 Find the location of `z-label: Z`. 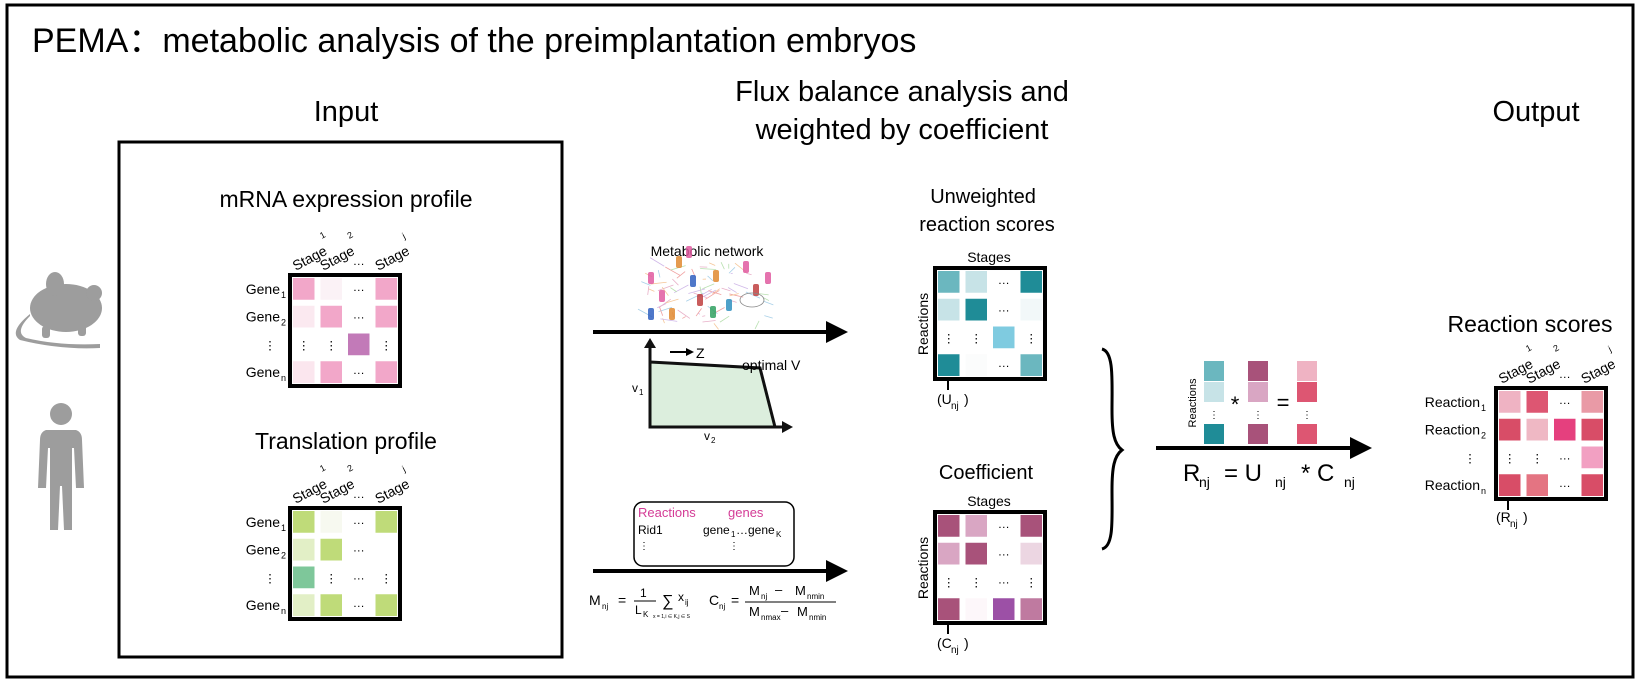

z-label: Z is located at coordinates (700, 353).